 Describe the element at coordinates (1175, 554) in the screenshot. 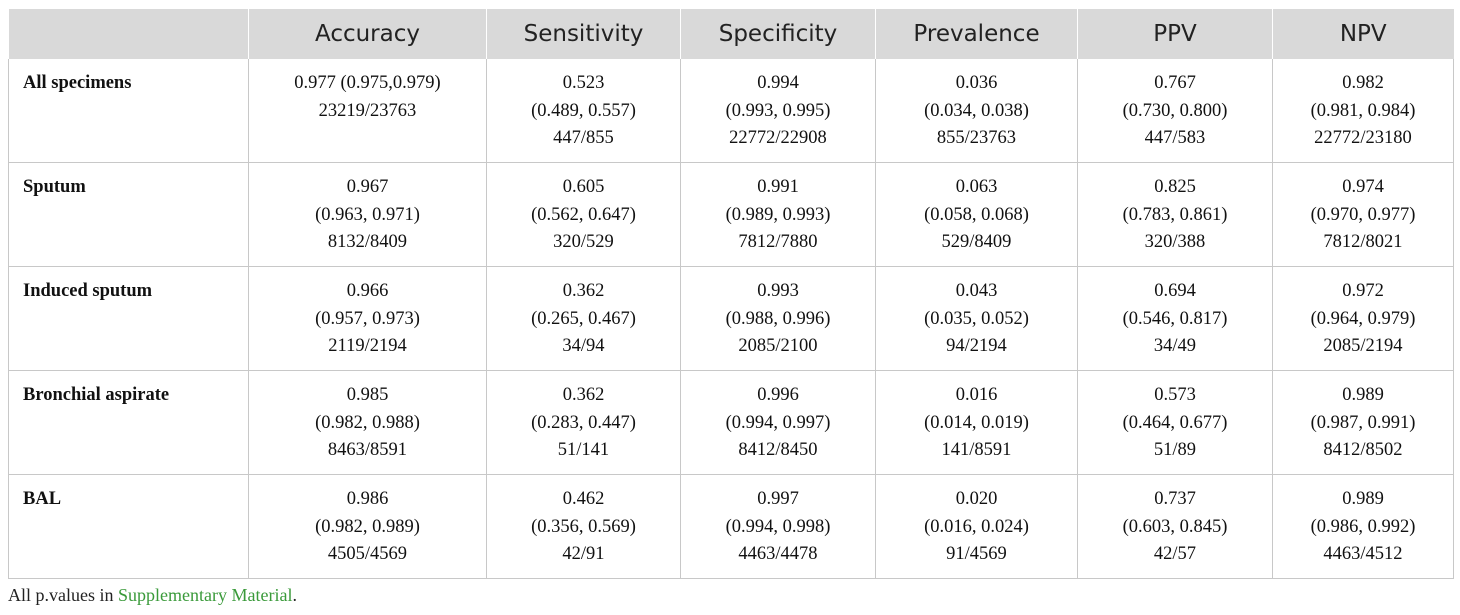

I see `cell-line: 42/57` at that location.